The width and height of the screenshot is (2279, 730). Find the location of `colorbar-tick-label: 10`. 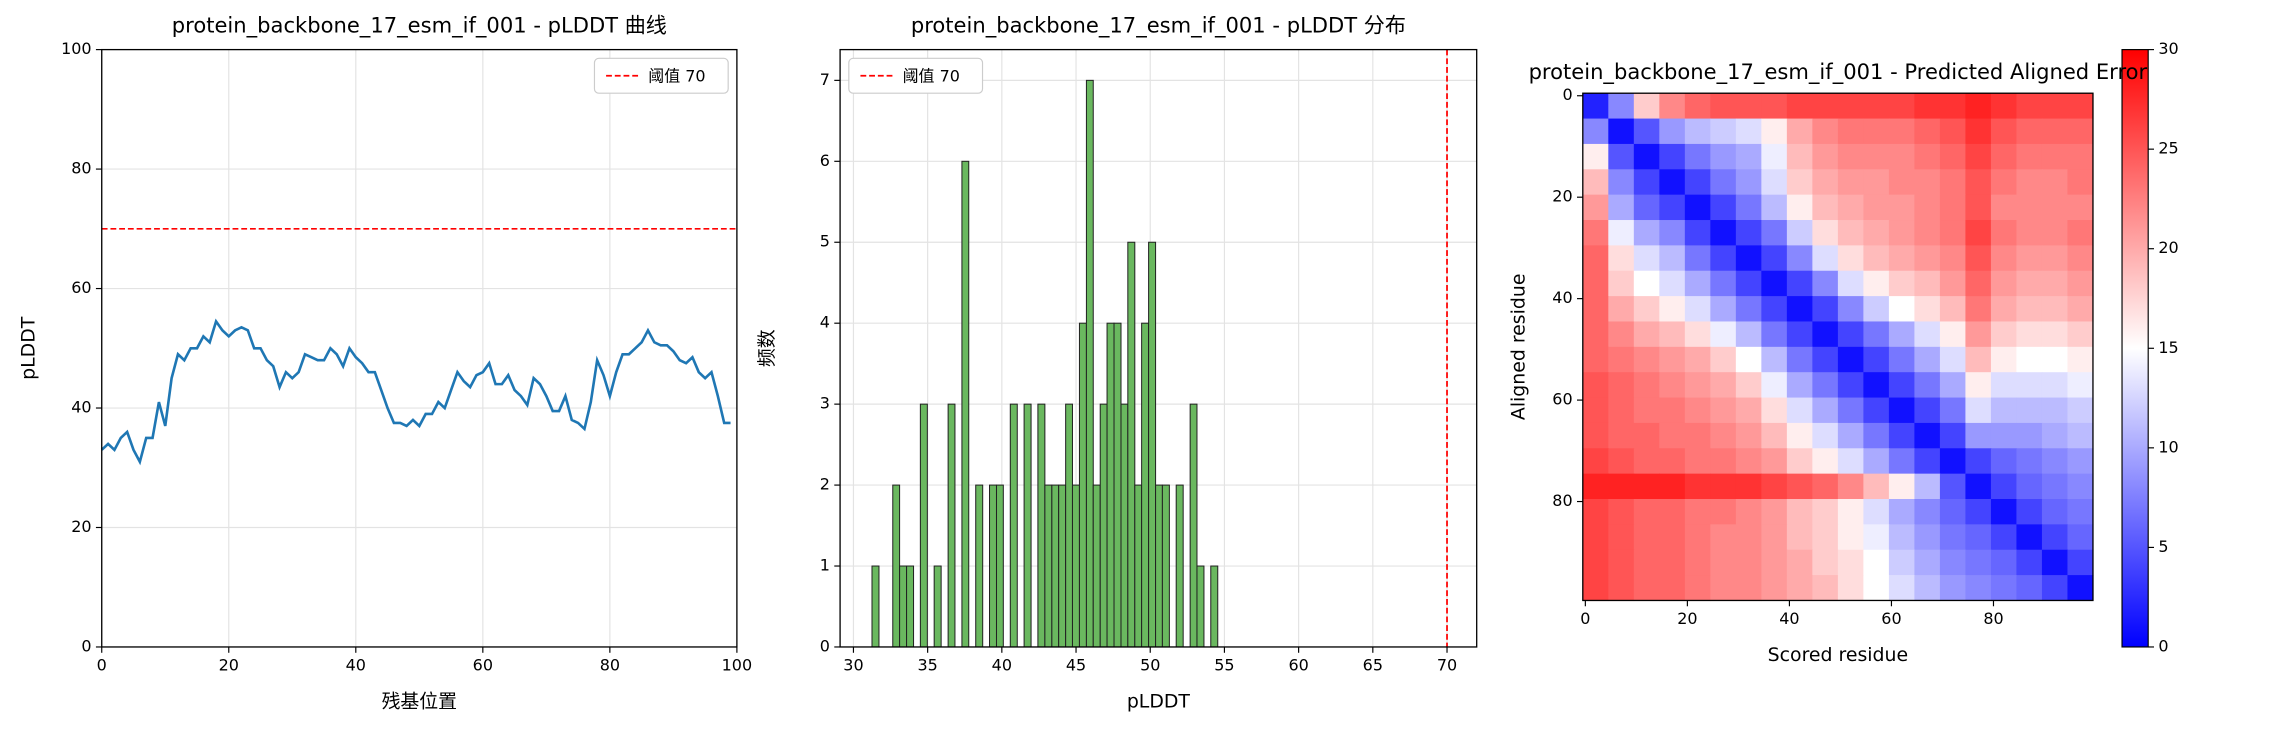

colorbar-tick-label: 10 is located at coordinates (2168, 446).